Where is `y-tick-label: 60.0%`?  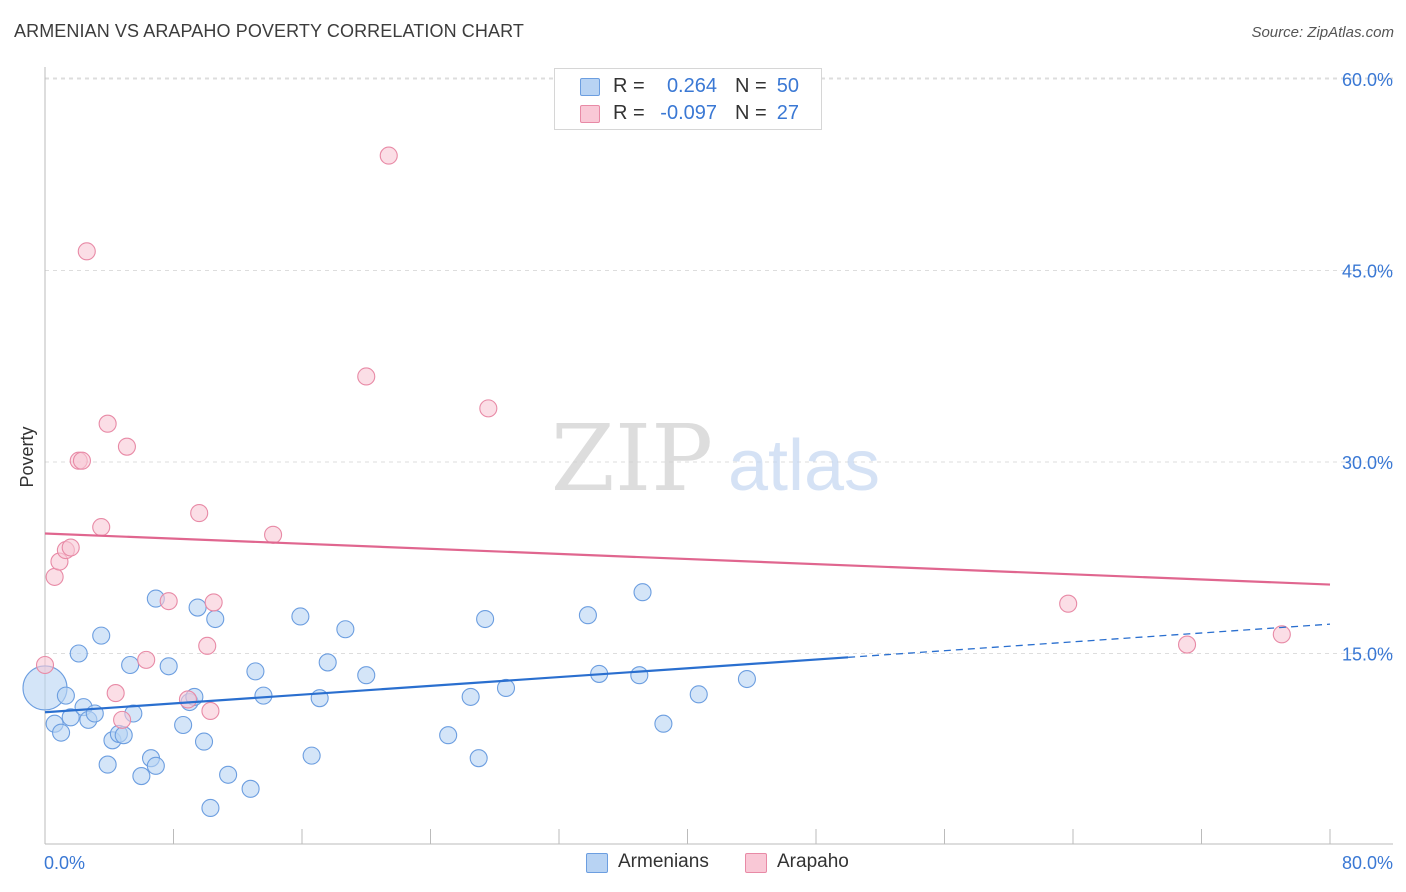
y-tick-label: 60.0% is located at coordinates (1367, 80).